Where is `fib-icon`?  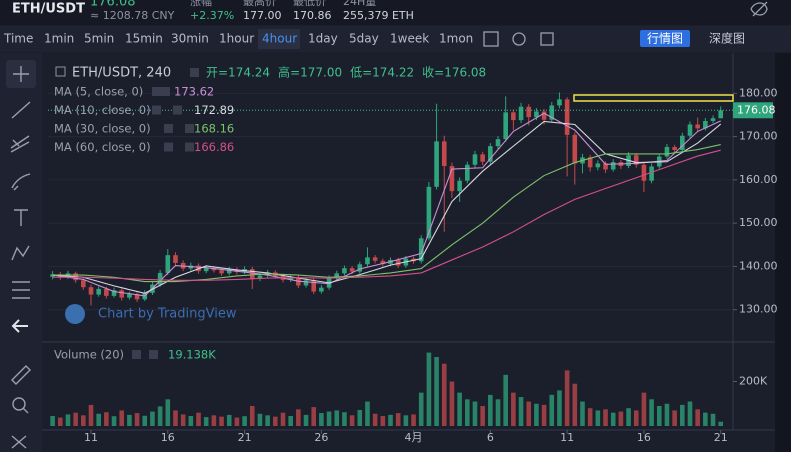
fib-icon is located at coordinates (20, 144).